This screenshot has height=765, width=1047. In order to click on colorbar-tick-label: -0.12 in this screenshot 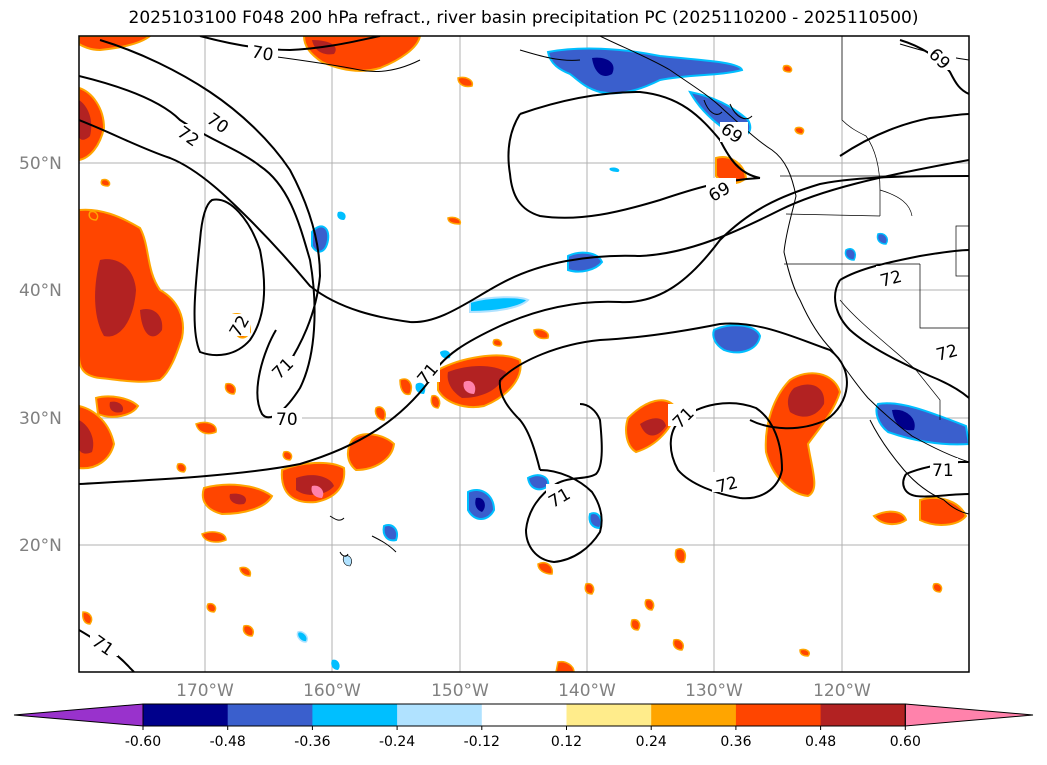, I will do `click(482, 742)`.